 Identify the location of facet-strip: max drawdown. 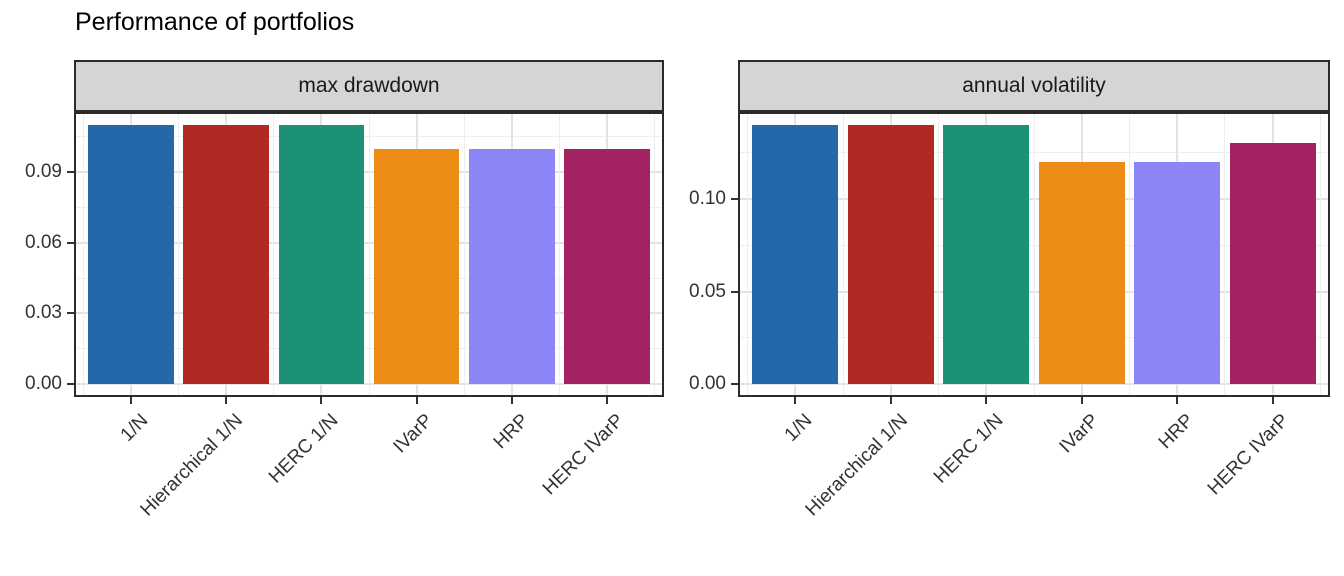
(369, 86).